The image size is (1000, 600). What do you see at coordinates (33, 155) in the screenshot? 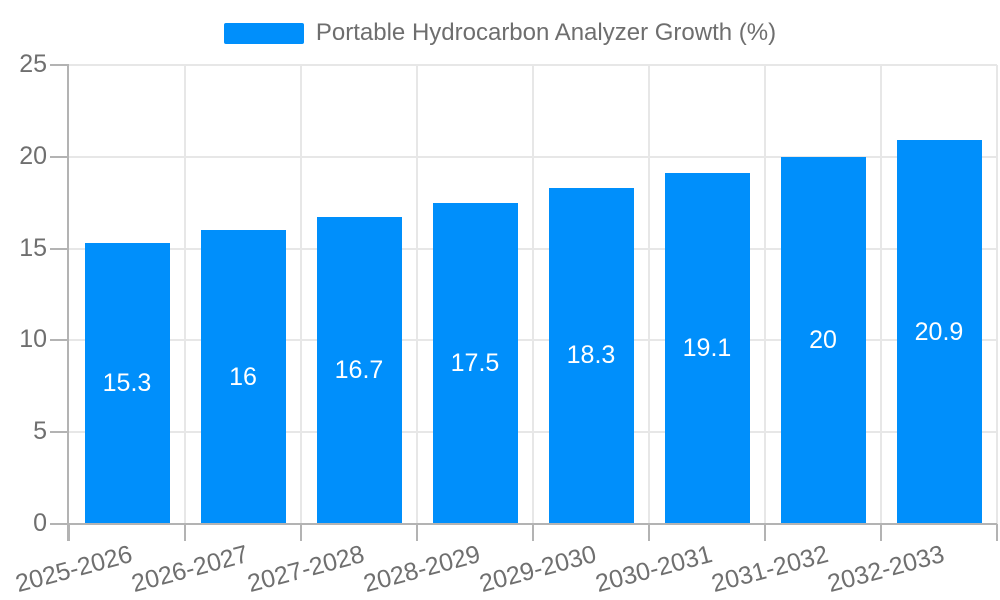
I see `y-axis-tick-label: 20` at bounding box center [33, 155].